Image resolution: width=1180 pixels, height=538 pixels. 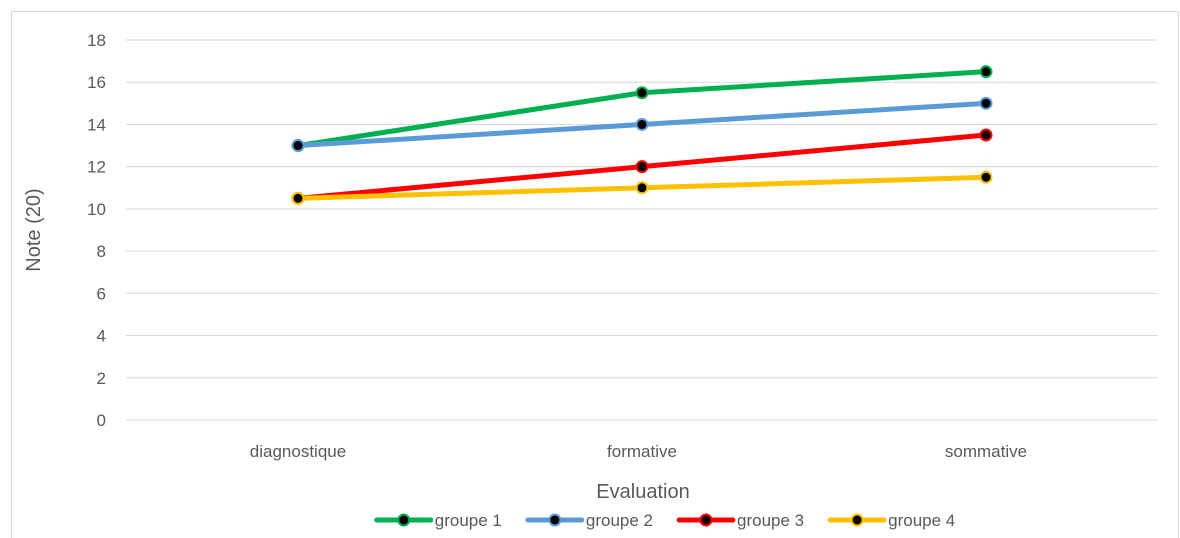 What do you see at coordinates (96, 167) in the screenshot?
I see `y-tick-label: 12` at bounding box center [96, 167].